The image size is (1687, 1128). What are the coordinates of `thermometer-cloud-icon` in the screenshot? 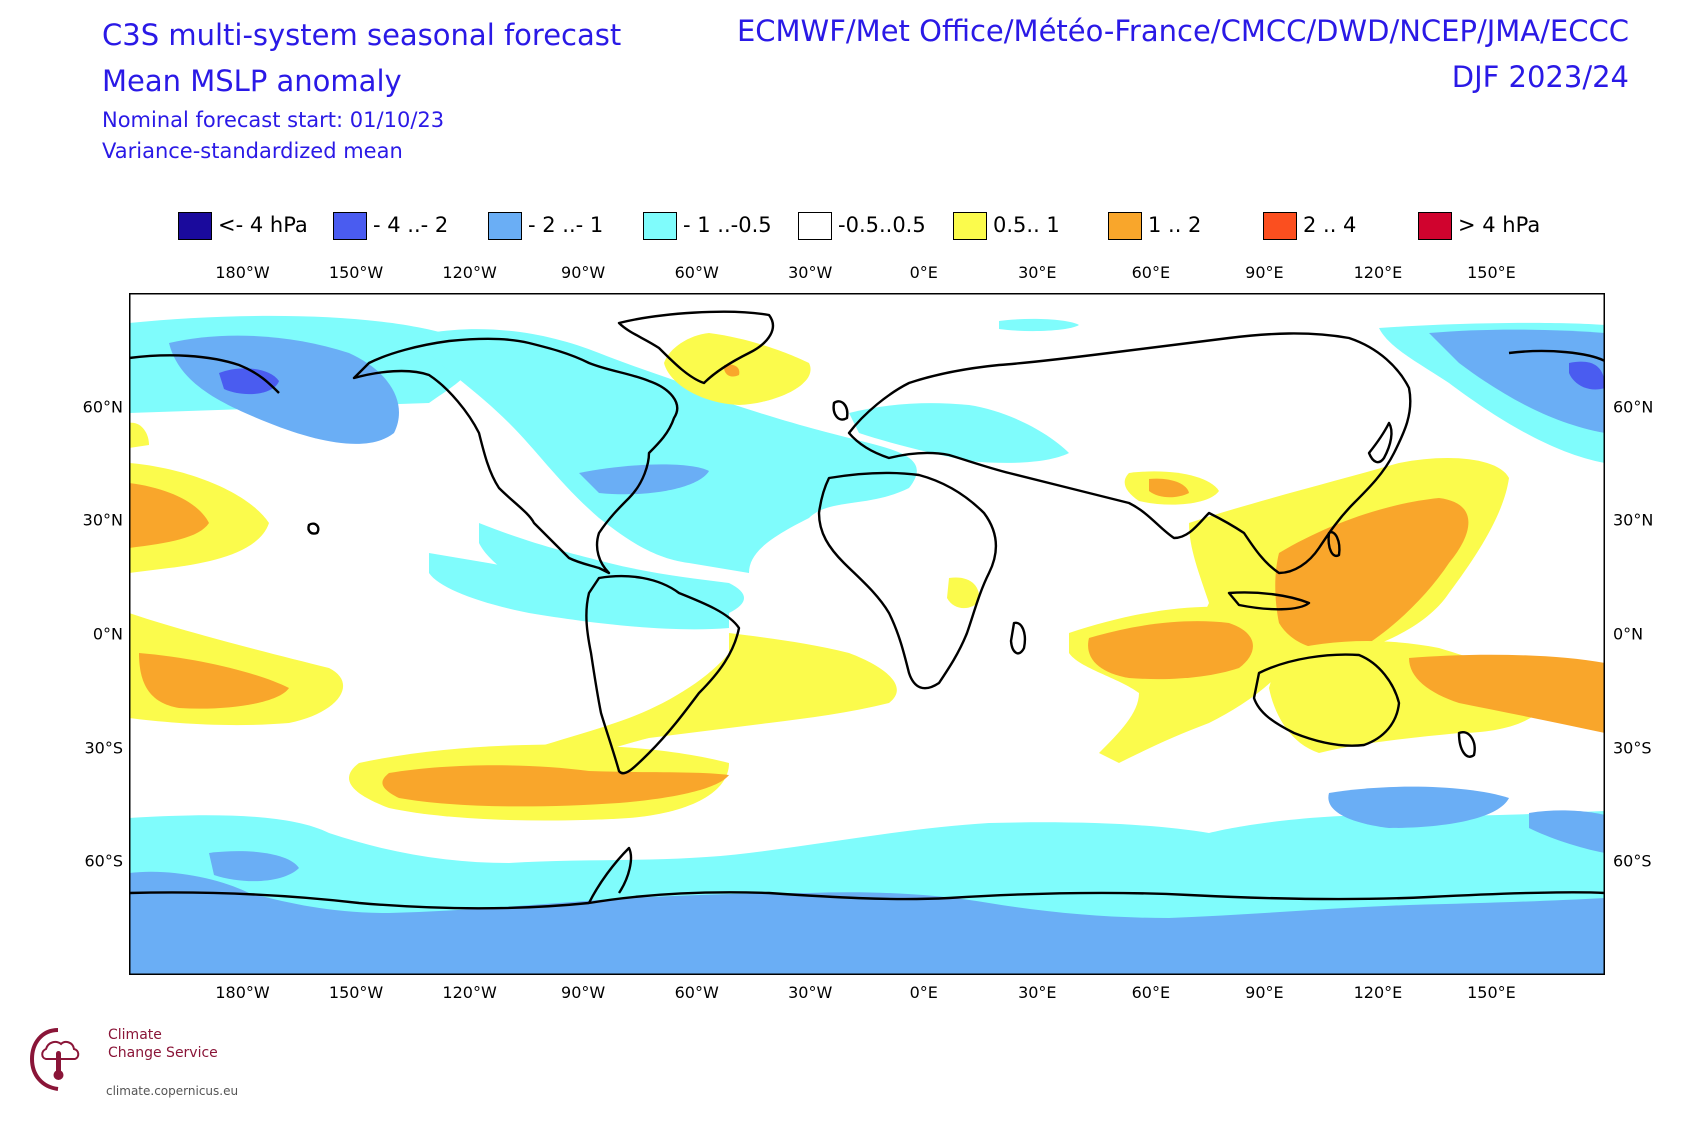 It's located at (54, 1059).